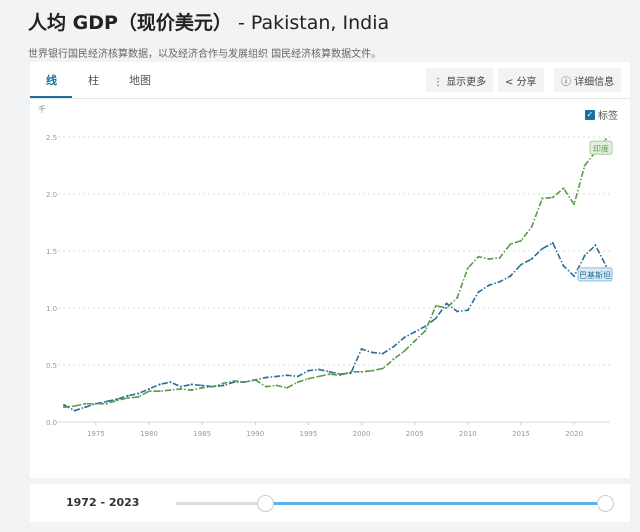  I want to click on x-tick-label: 2010, so click(468, 434).